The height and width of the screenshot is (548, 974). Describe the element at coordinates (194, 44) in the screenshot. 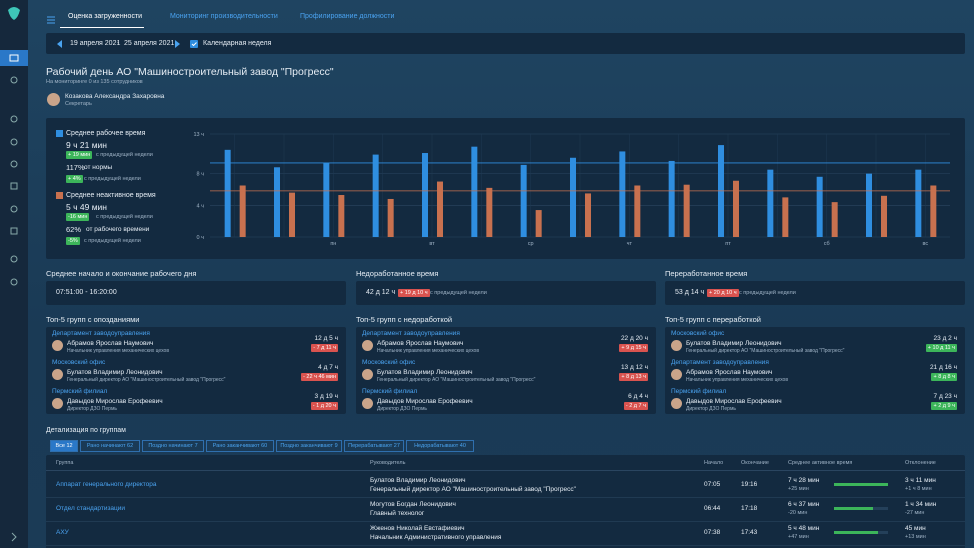

I see `checkbox` at that location.